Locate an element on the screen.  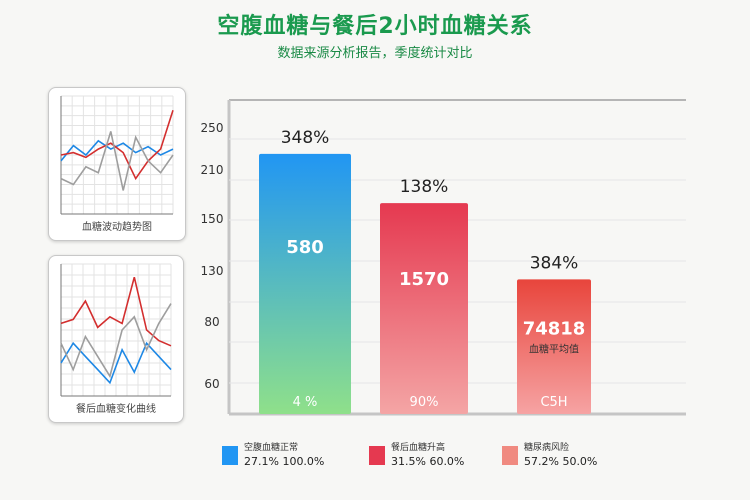
bar-value-label: 580 is located at coordinates (305, 247).